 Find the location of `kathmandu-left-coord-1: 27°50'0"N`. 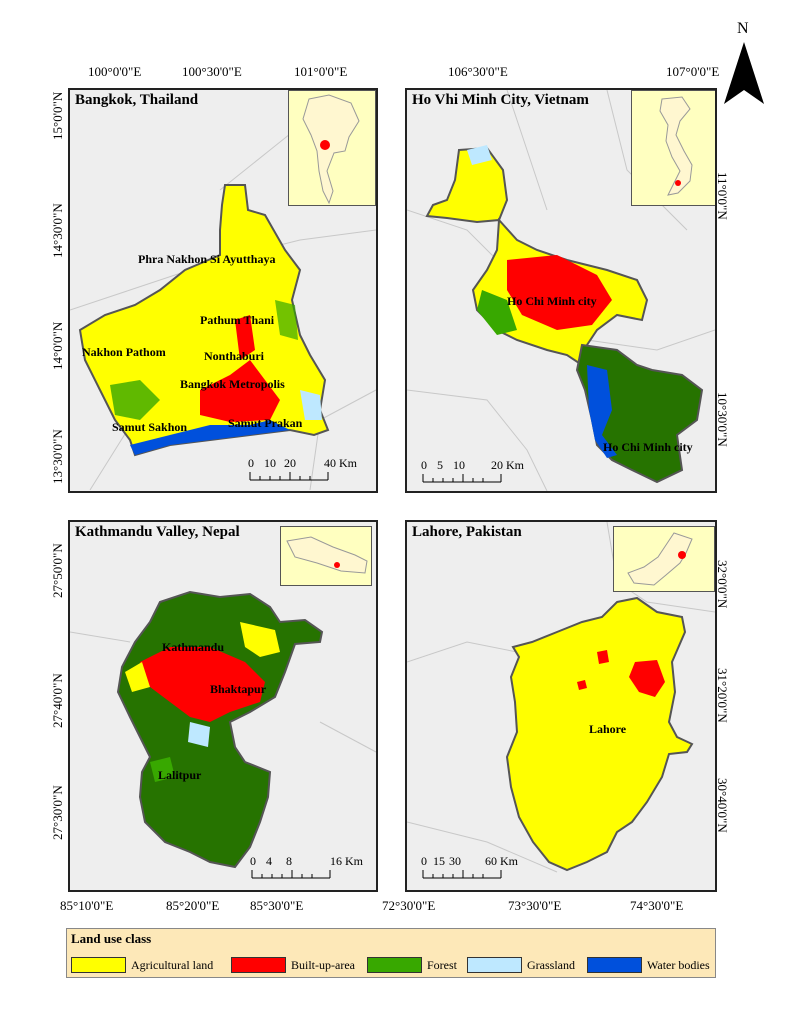

kathmandu-left-coord-1: 27°50'0"N is located at coordinates (57, 570).